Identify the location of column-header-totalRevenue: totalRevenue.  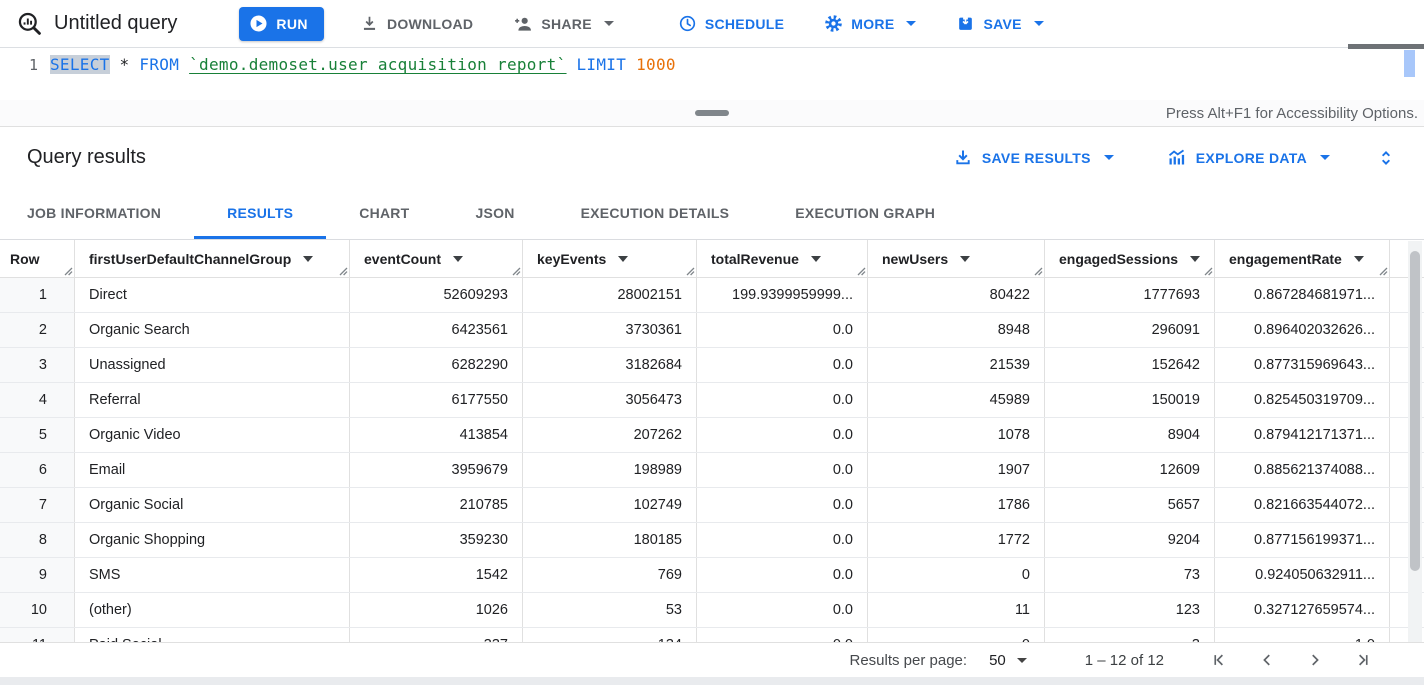
(782, 258).